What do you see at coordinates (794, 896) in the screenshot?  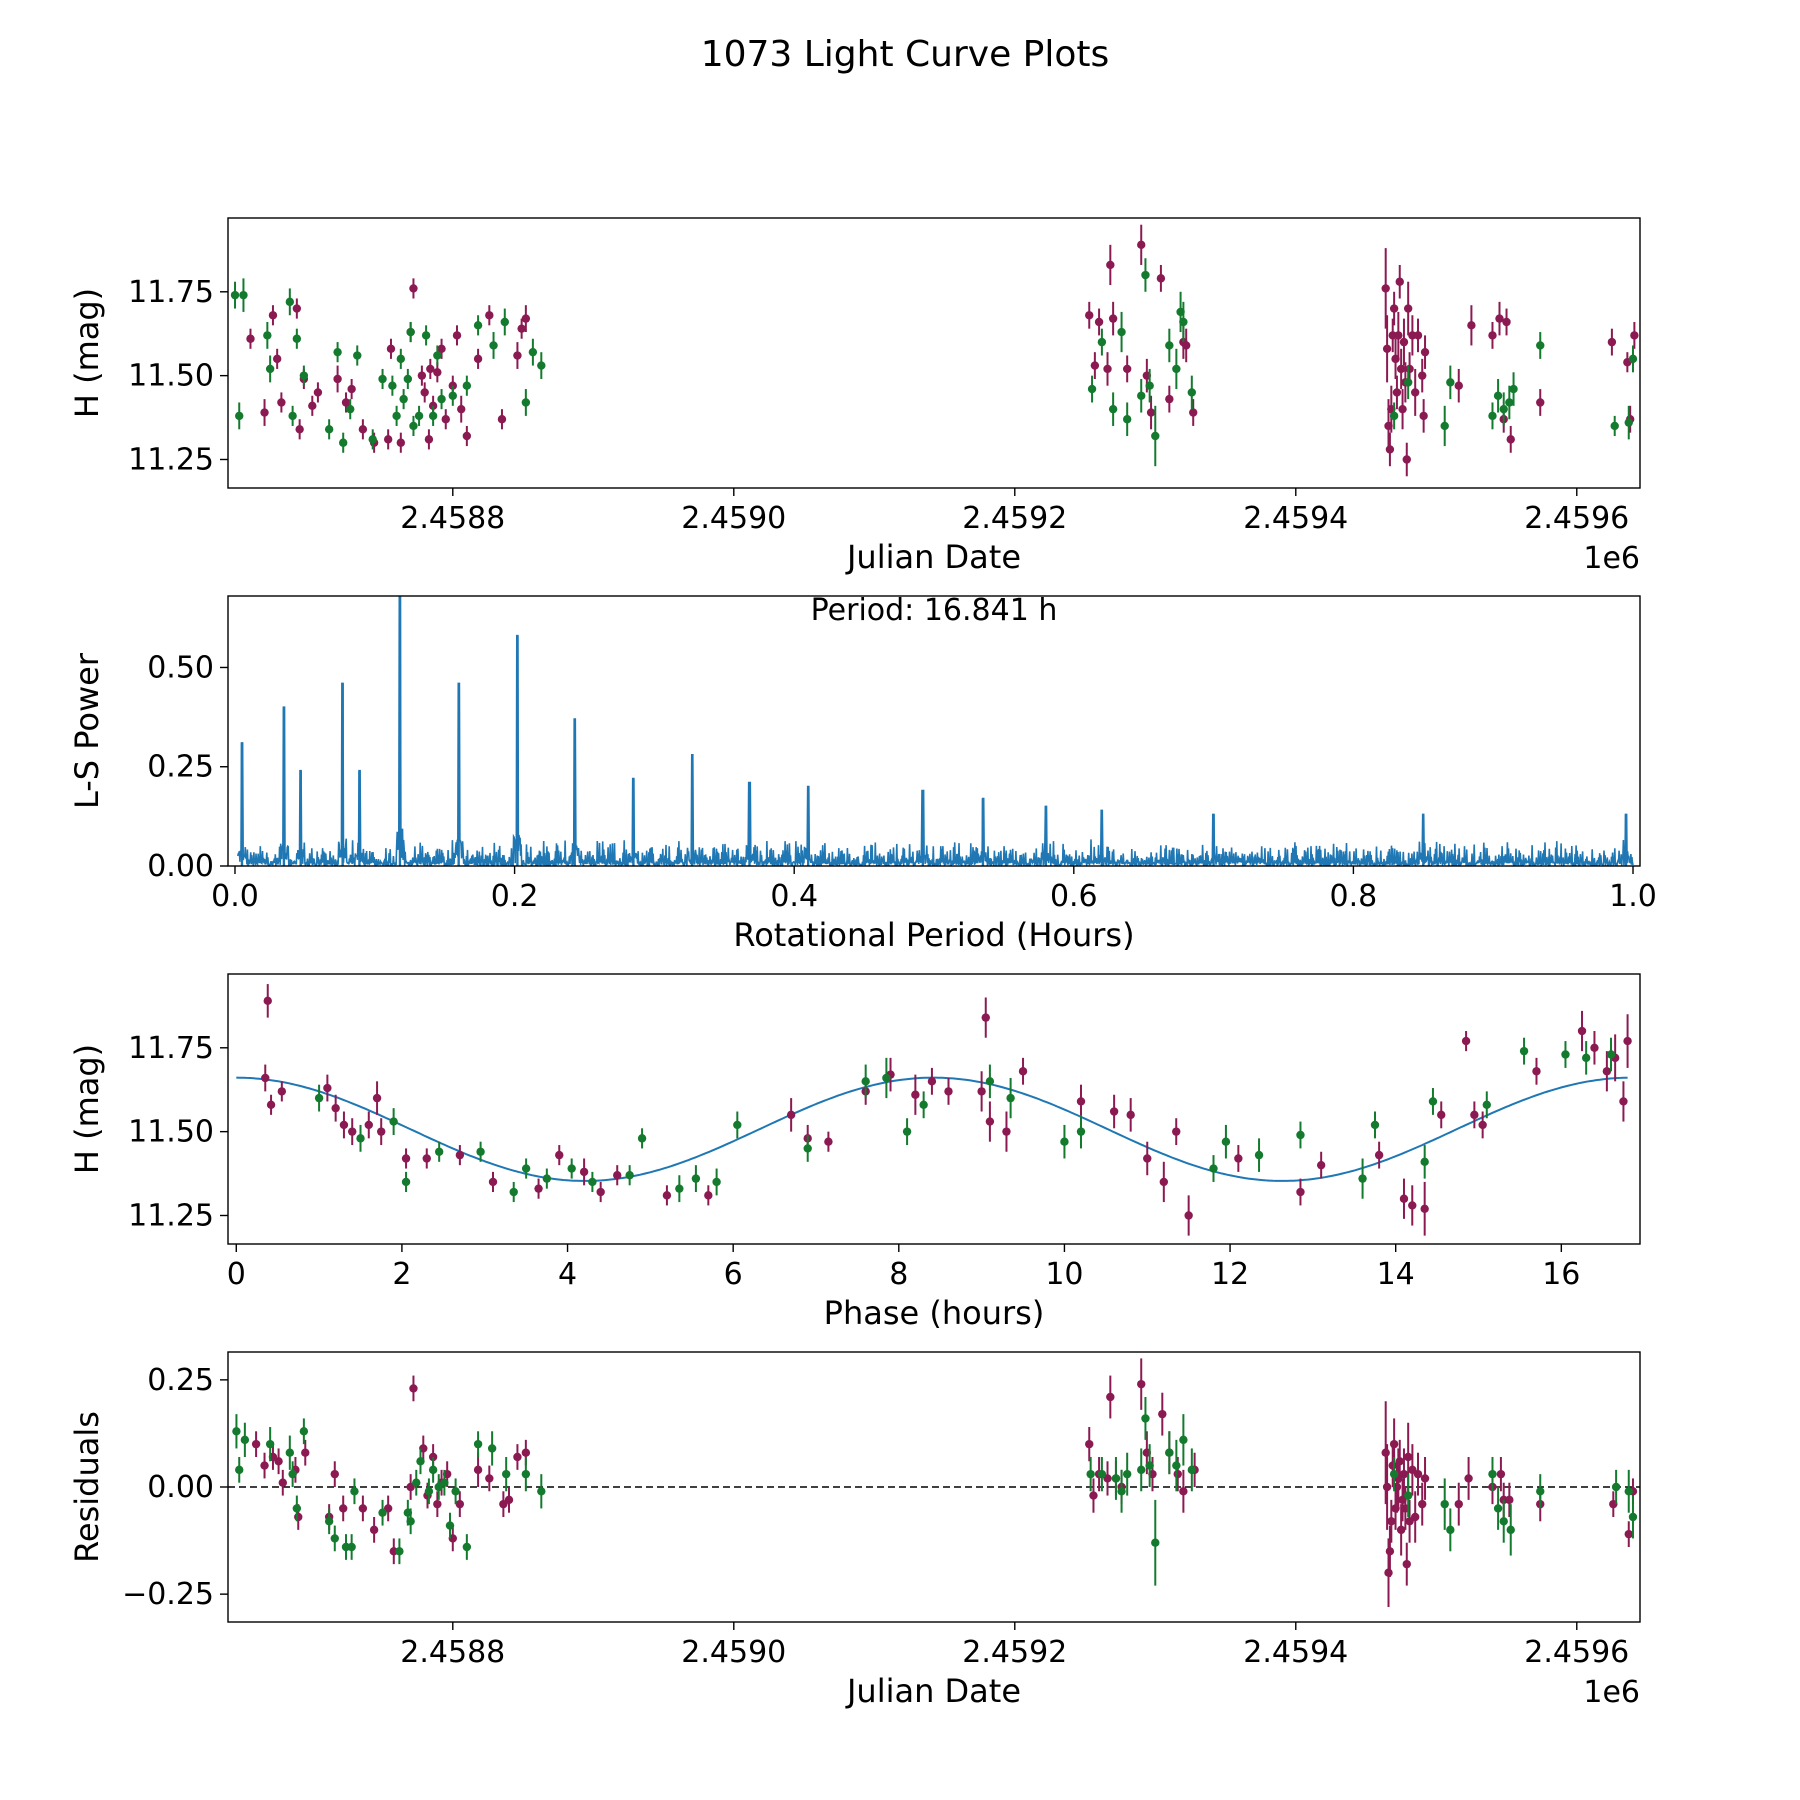 I see `x-tick-label: 0.4` at bounding box center [794, 896].